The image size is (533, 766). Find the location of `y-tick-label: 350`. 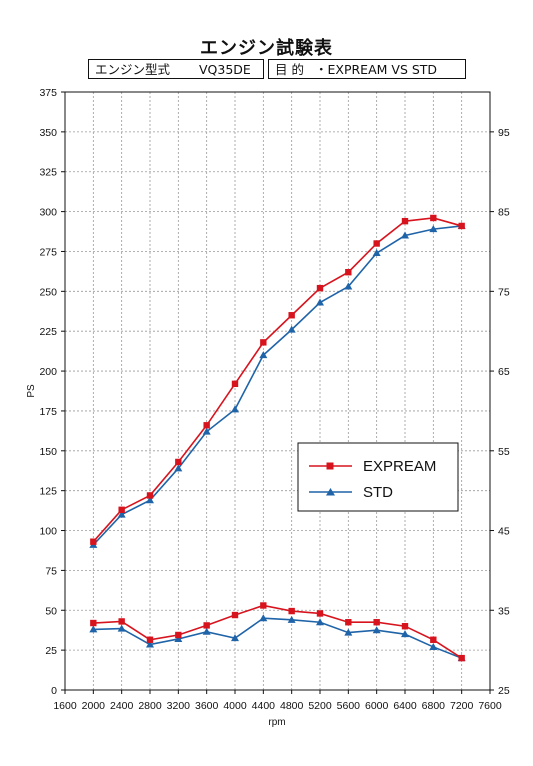

y-tick-label: 350 is located at coordinates (48, 133).